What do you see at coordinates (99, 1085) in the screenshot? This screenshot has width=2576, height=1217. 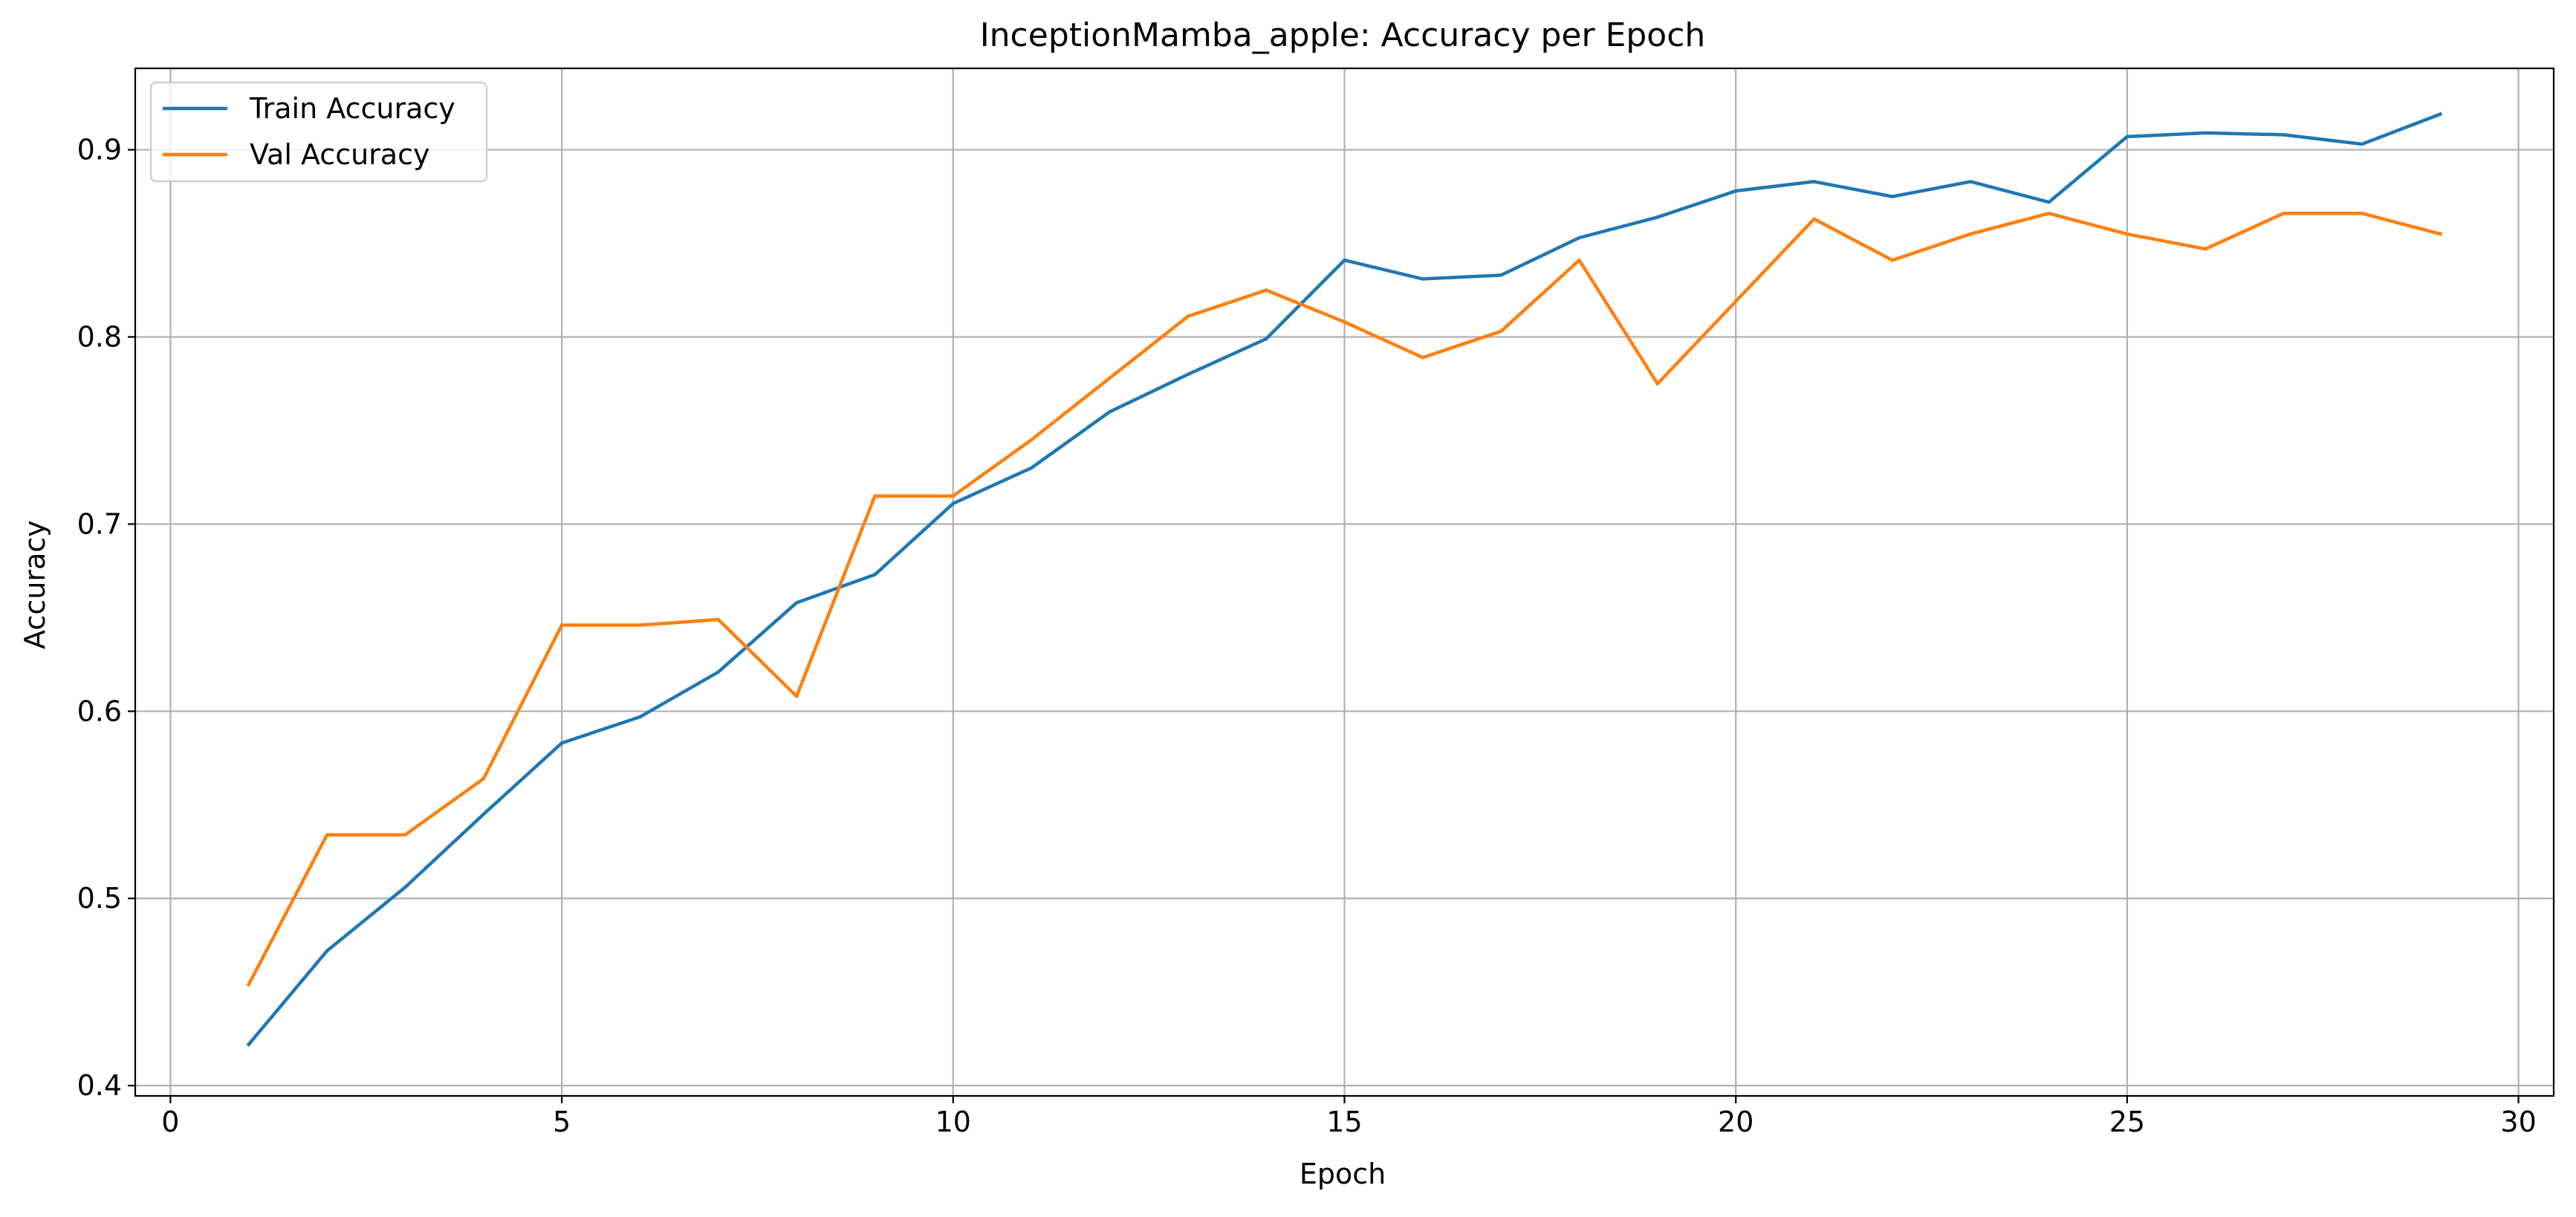 I see `y-tick-label: 0.4` at bounding box center [99, 1085].